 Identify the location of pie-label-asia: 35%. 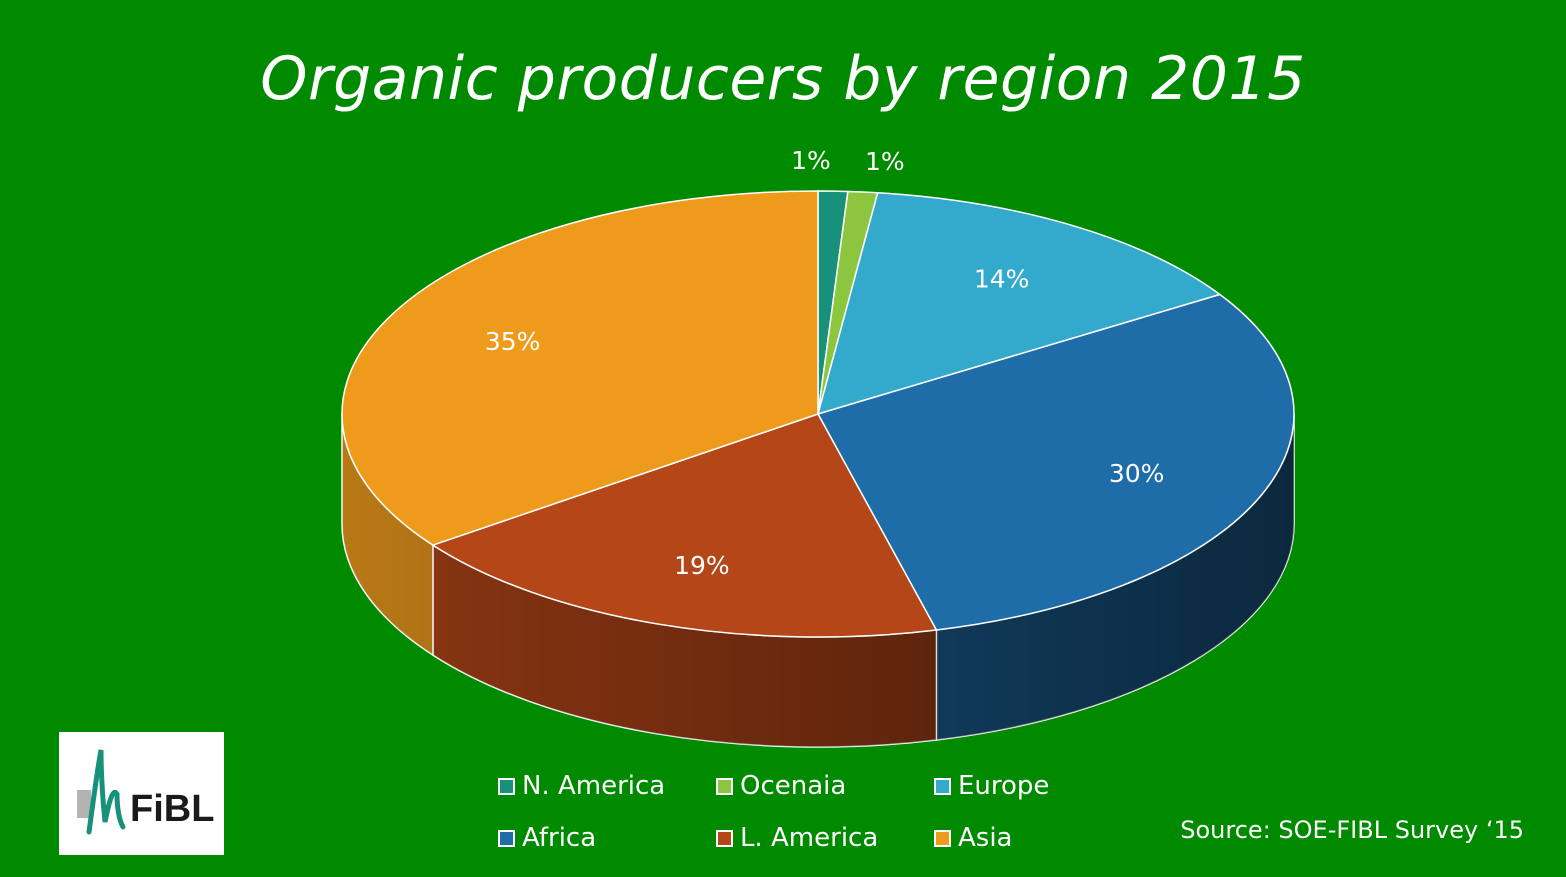
(513, 341).